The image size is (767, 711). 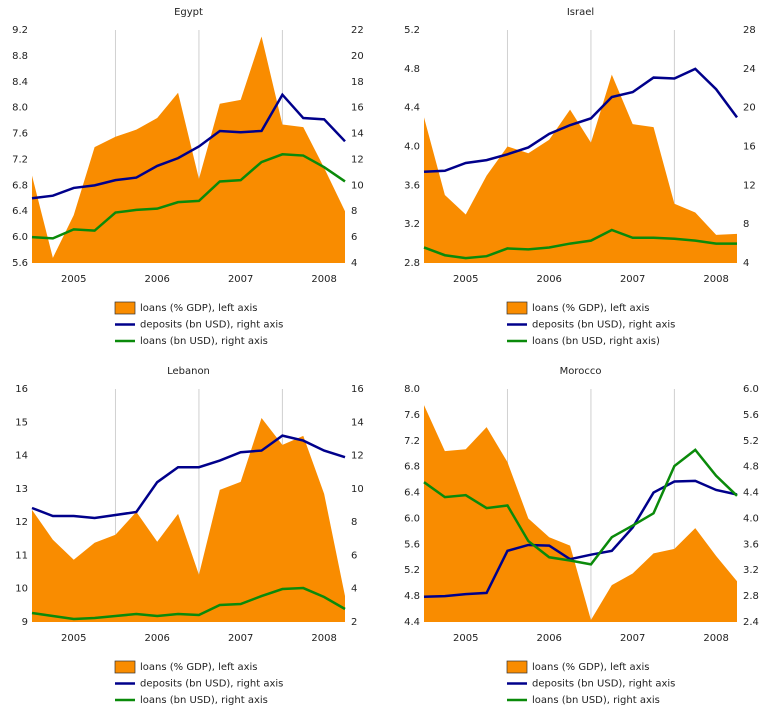 What do you see at coordinates (751, 544) in the screenshot?
I see `y2-tick-label: 3.6` at bounding box center [751, 544].